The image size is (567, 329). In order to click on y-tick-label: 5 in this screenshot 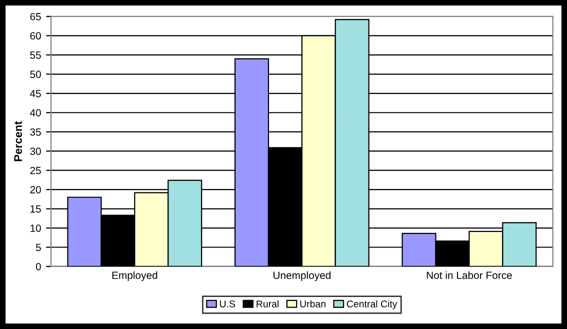, I will do `click(38, 248)`.